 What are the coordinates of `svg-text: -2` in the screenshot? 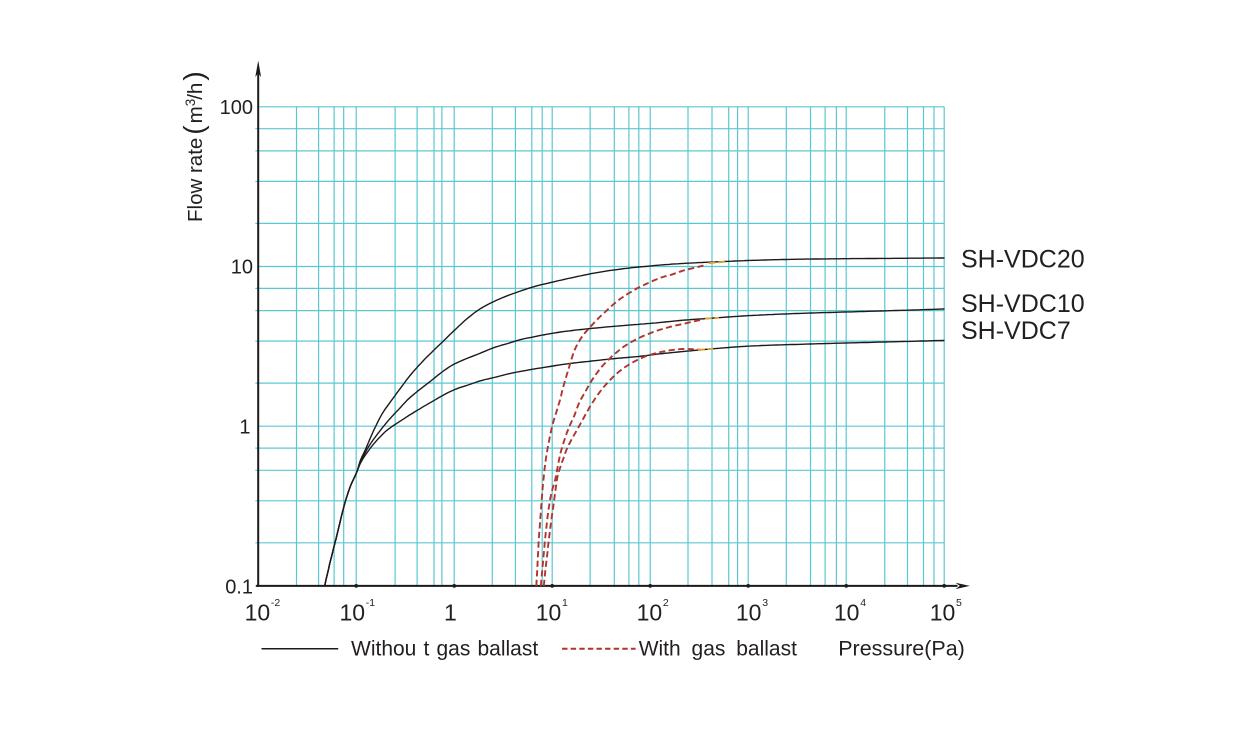 It's located at (275, 603).